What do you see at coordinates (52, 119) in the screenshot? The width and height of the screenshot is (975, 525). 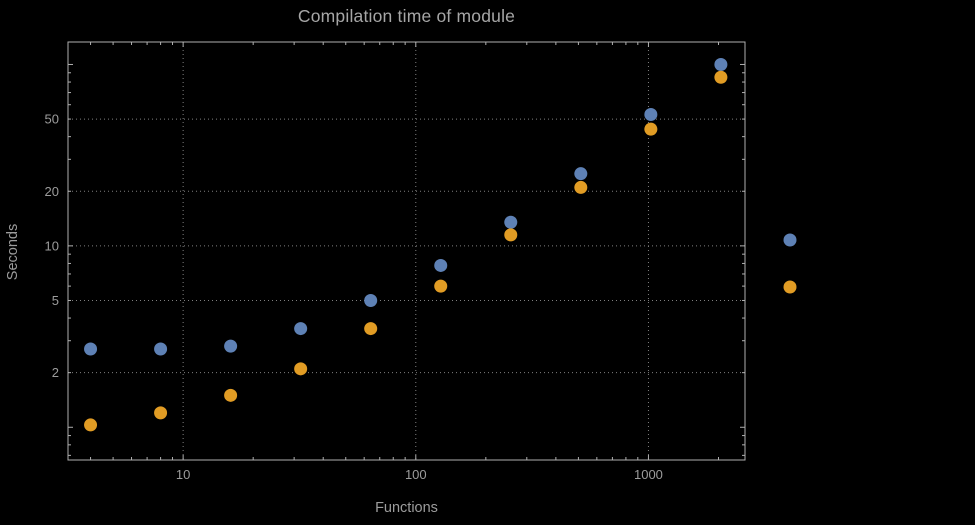 I see `y-tick-label: 50` at bounding box center [52, 119].